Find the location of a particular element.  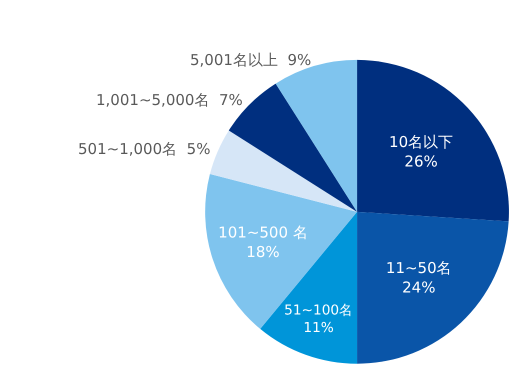

slice-label: 5,001名以上 9% is located at coordinates (251, 60).